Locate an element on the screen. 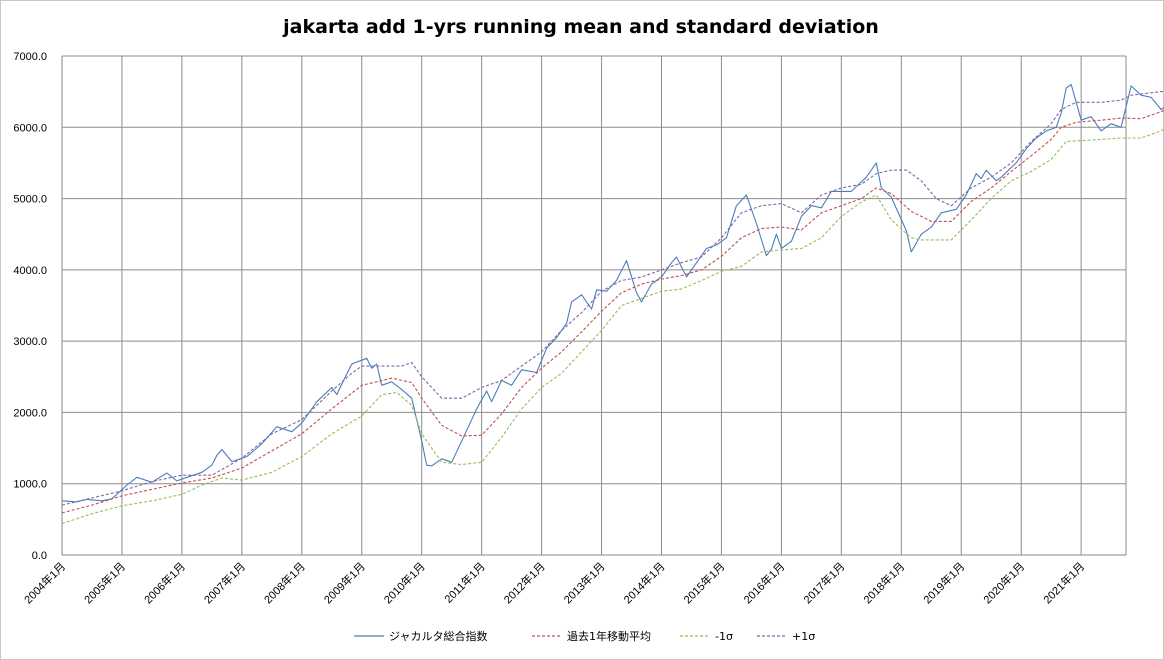  y-tick-label: 2000.0 is located at coordinates (30, 413).